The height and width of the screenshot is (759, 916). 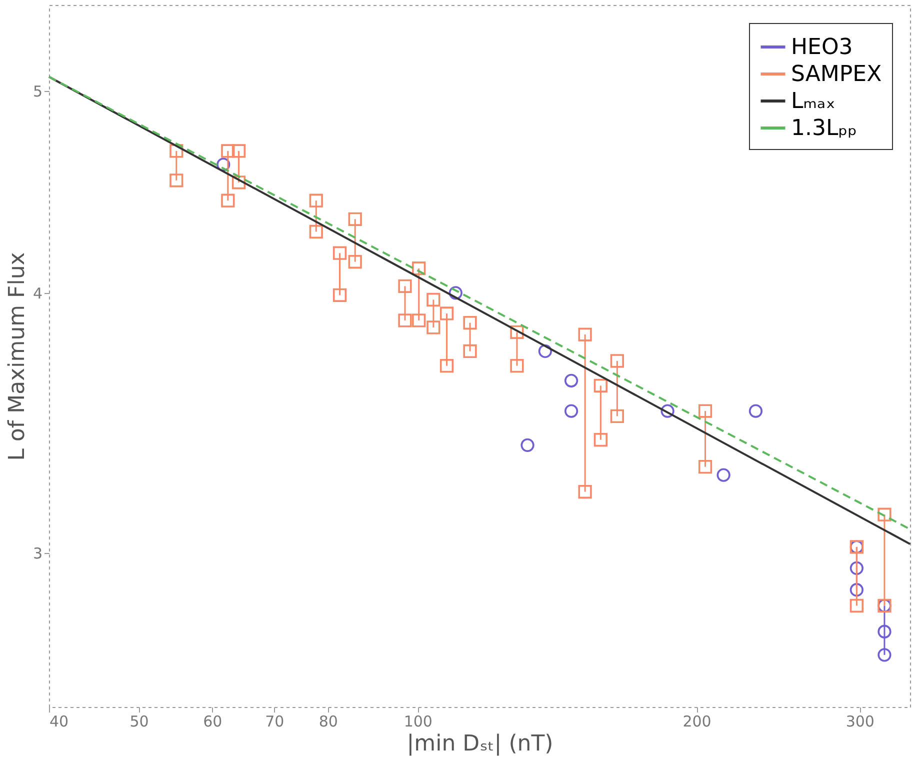 What do you see at coordinates (813, 101) in the screenshot?
I see `legend-label: Lₘₐₓ` at bounding box center [813, 101].